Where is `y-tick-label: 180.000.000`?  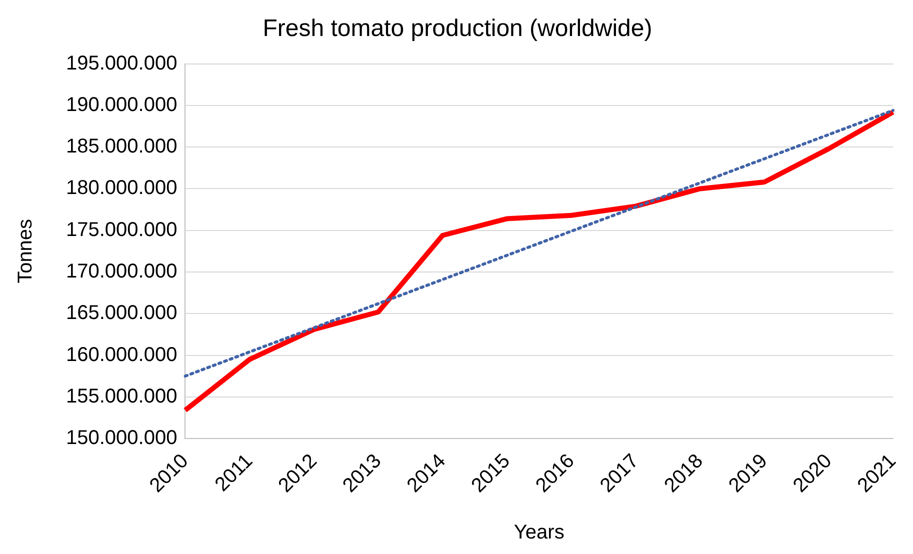
y-tick-label: 180.000.000 is located at coordinates (122, 188).